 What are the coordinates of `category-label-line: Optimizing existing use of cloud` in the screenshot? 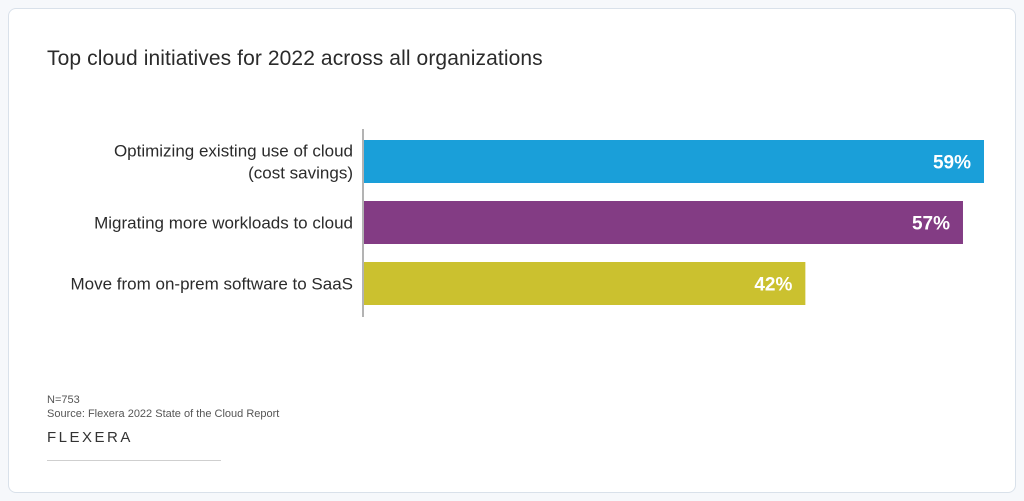 It's located at (233, 151).